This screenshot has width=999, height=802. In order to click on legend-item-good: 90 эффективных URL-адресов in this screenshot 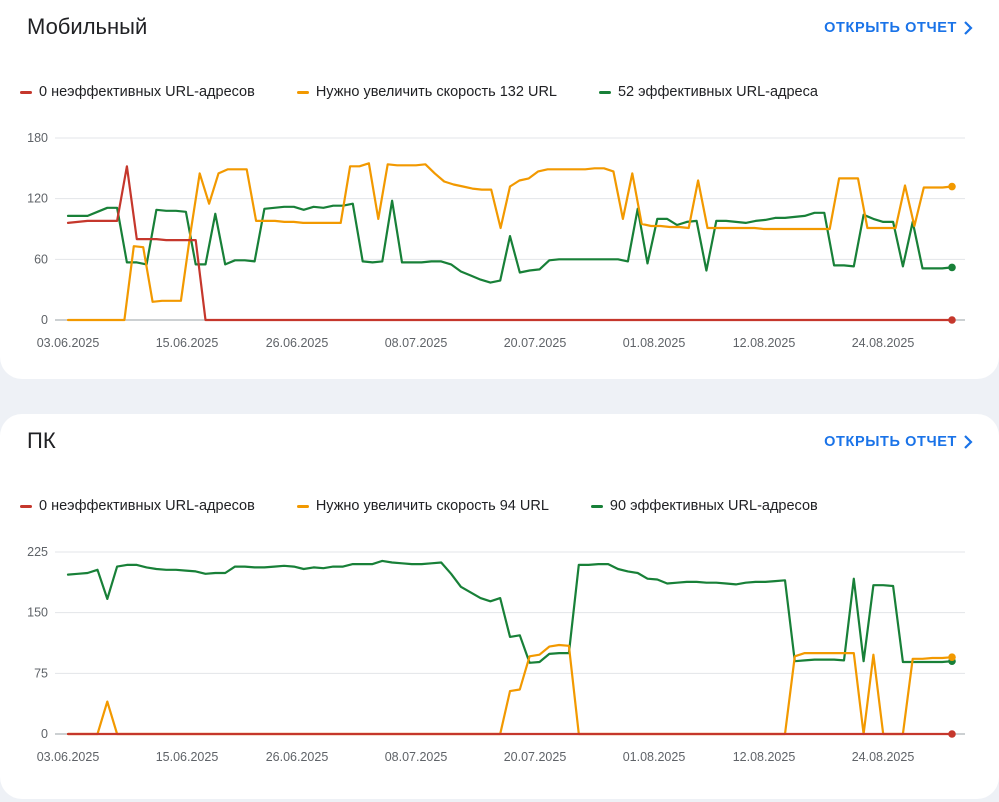, I will do `click(704, 506)`.